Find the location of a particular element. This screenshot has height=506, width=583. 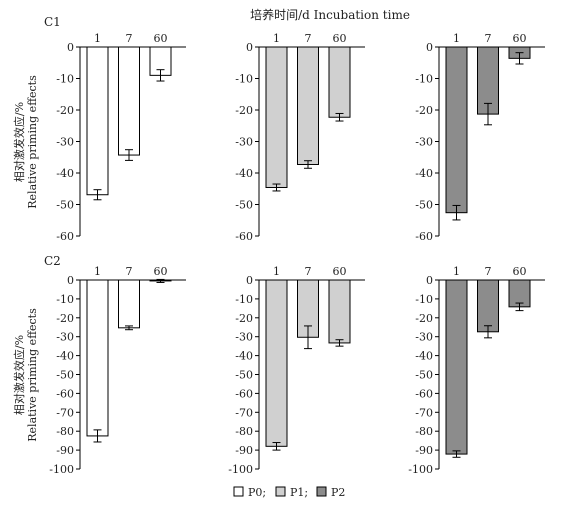

category-label-c2-p0-1: 1 is located at coordinates (97, 271).